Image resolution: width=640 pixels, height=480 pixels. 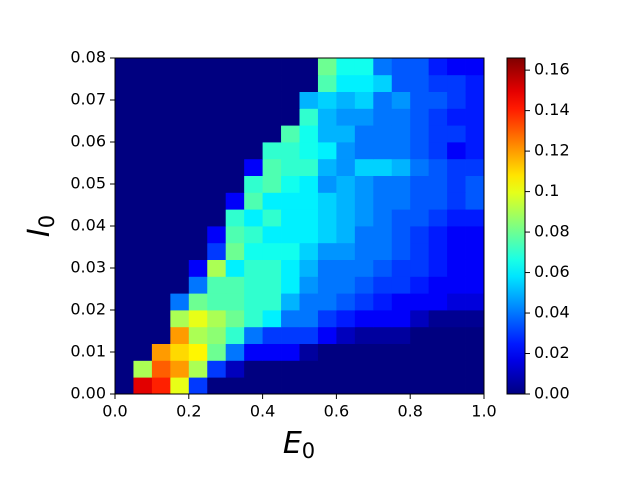 What do you see at coordinates (292, 443) in the screenshot?
I see `x-axis-label-main: E` at bounding box center [292, 443].